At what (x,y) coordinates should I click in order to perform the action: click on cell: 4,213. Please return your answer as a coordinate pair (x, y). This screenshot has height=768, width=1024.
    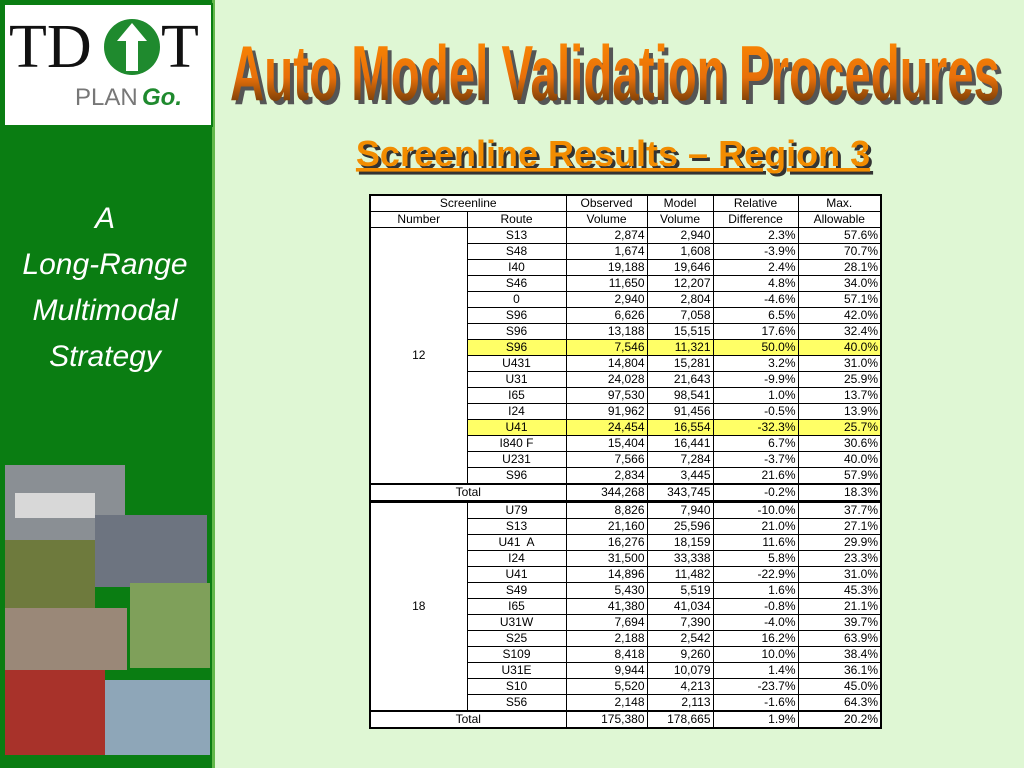
    Looking at the image, I should click on (680, 686).